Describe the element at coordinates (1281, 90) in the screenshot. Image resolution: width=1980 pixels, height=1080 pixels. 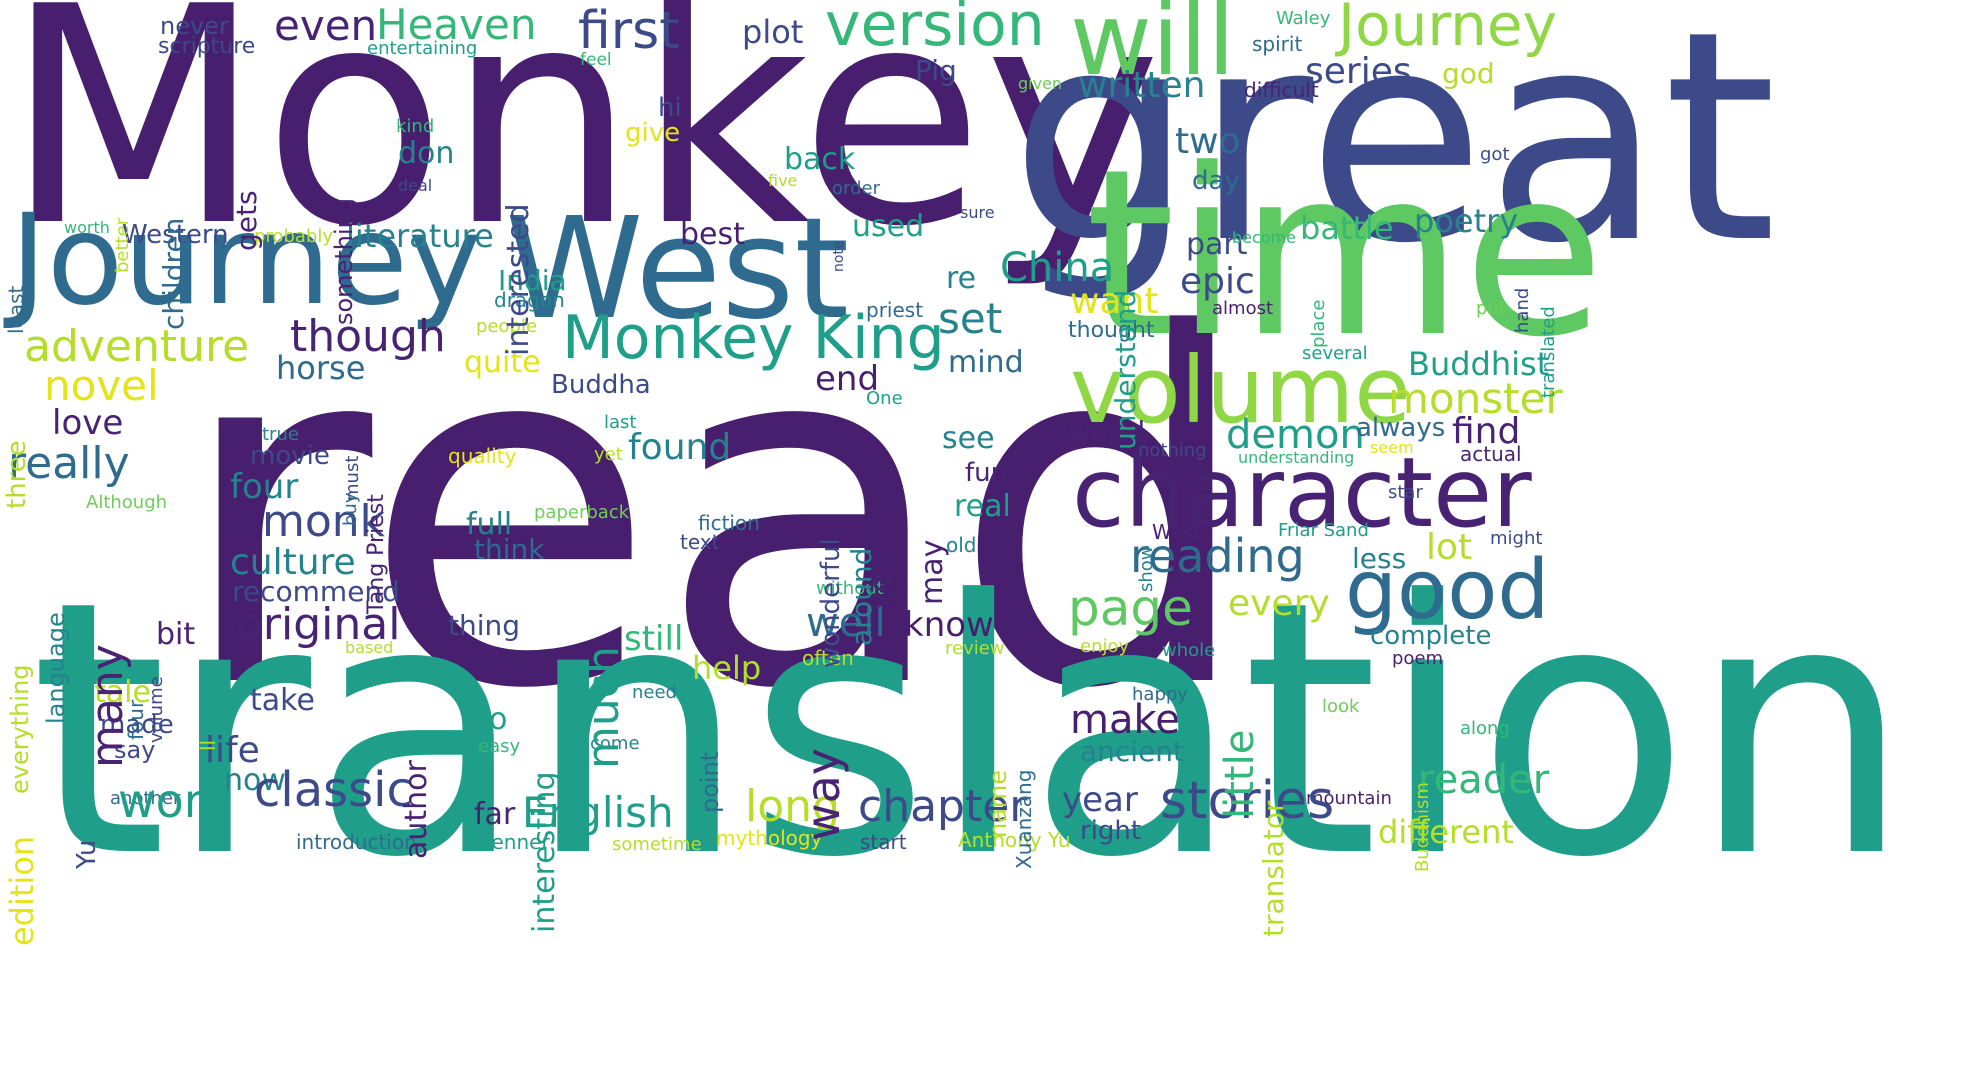
I see `word-difficult: difficult` at that location.